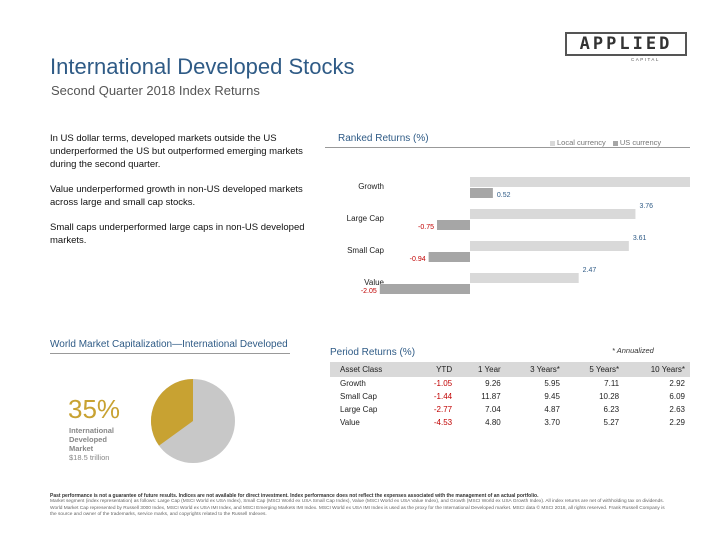  What do you see at coordinates (507, 147) in the screenshot?
I see `ranked-returns-rule` at bounding box center [507, 147].